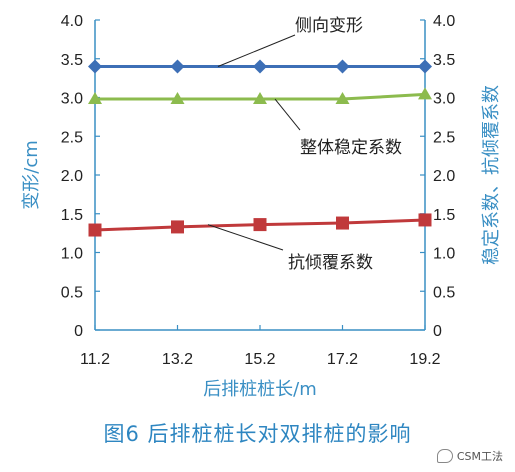 This screenshot has width=515, height=472. Describe the element at coordinates (444, 292) in the screenshot. I see `y-tick-label-right: 0.5` at that location.